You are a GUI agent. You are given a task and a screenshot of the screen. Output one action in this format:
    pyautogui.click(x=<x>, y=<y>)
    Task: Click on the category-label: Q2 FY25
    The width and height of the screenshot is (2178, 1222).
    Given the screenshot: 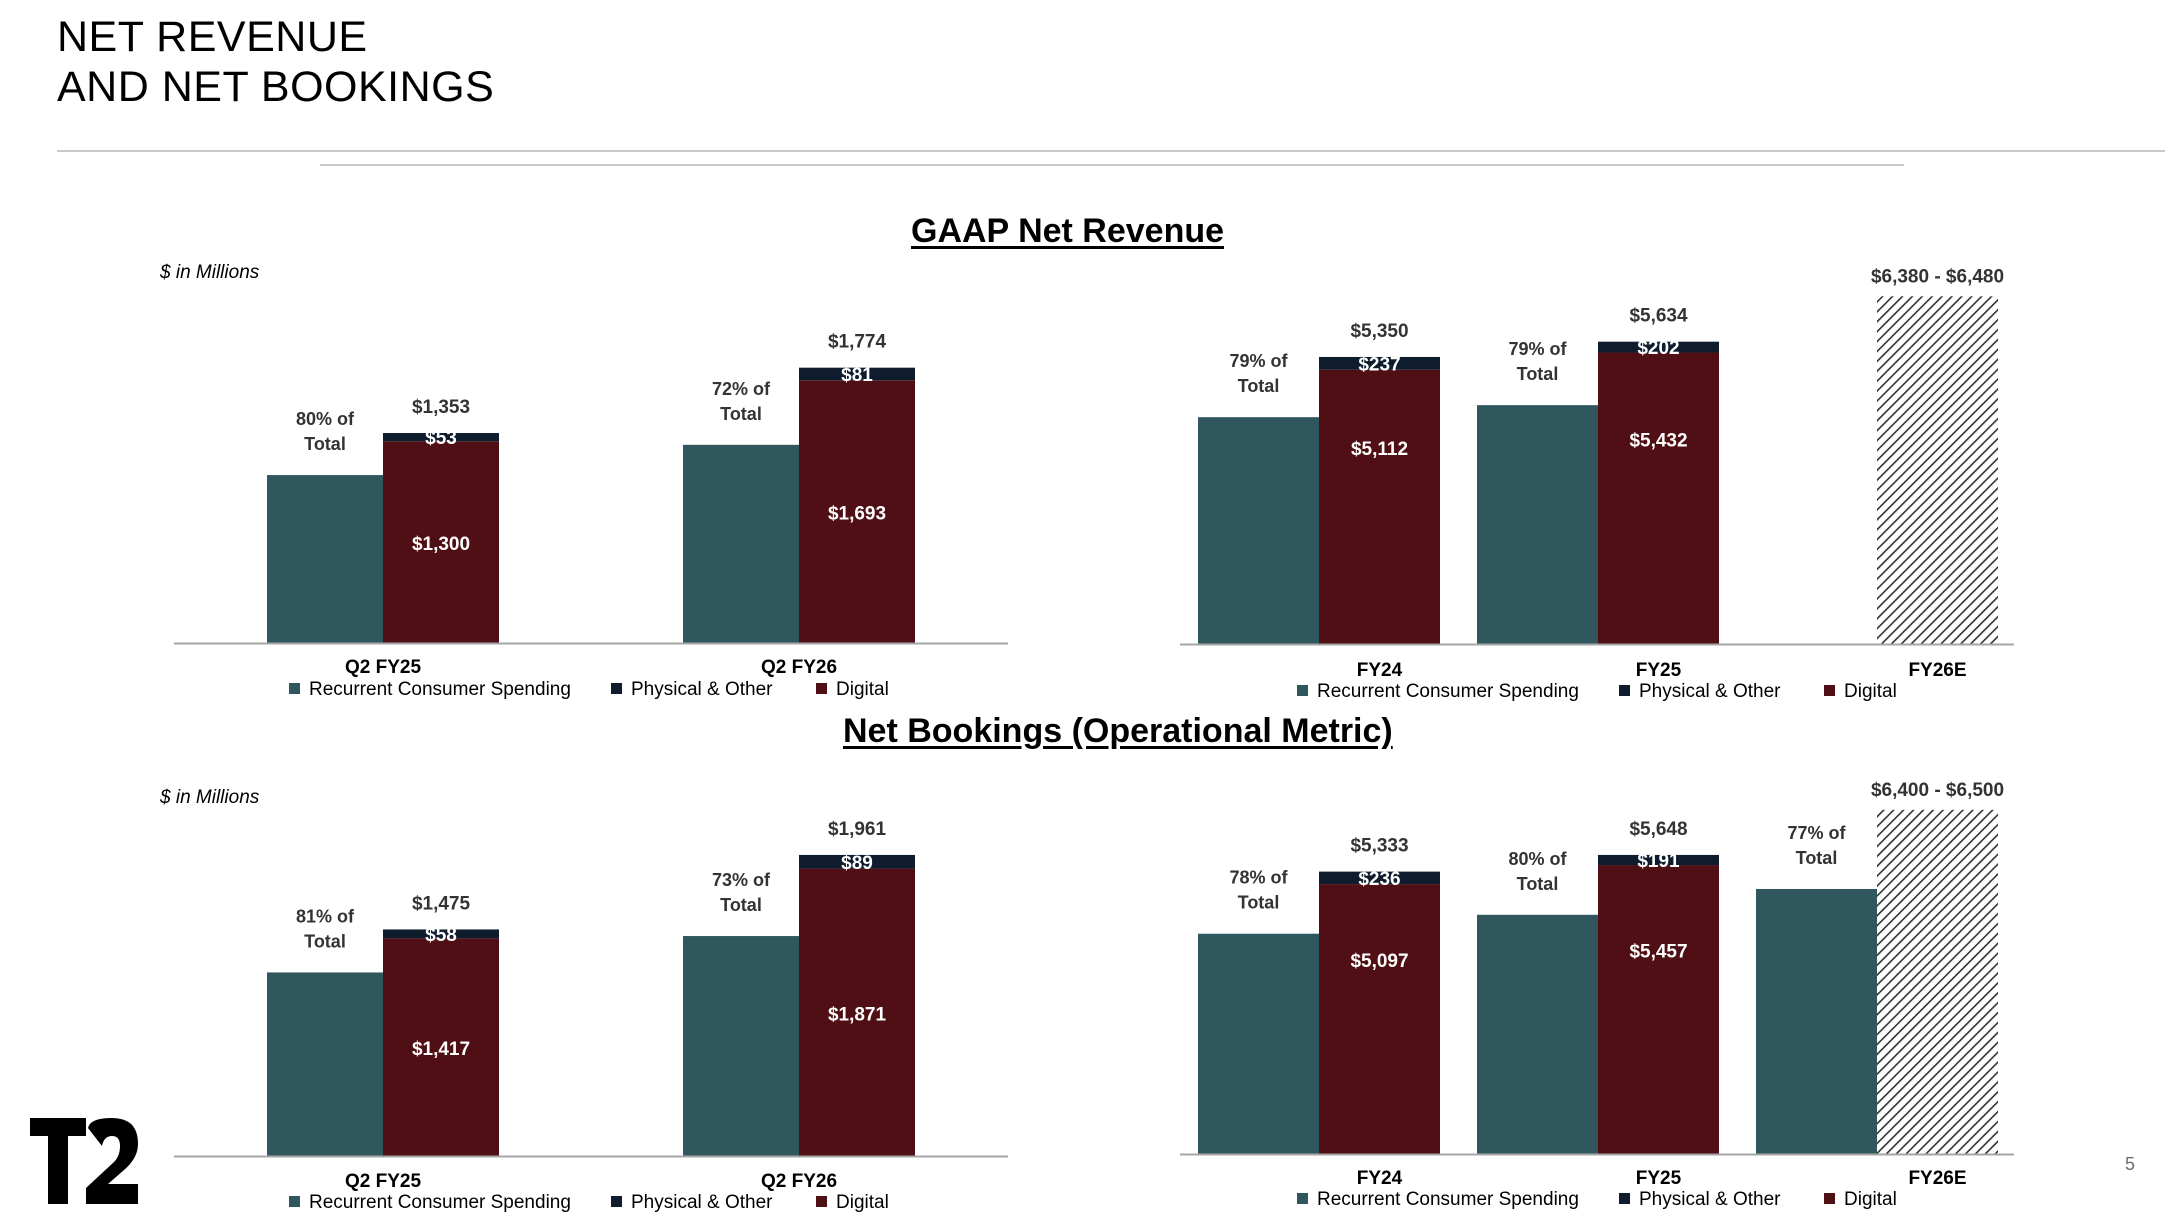 What is the action you would take?
    pyautogui.click(x=383, y=1181)
    